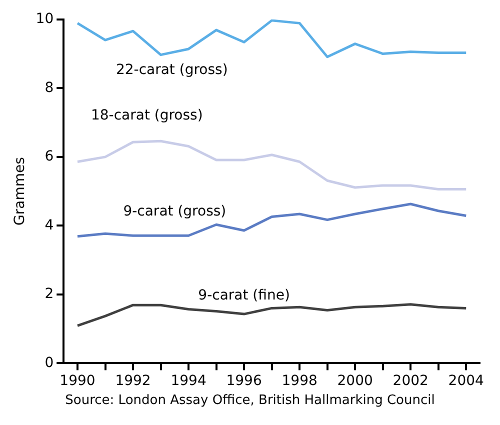 The image size is (500, 425). Describe the element at coordinates (188, 381) in the screenshot. I see `x-tick-label: 1994` at that location.